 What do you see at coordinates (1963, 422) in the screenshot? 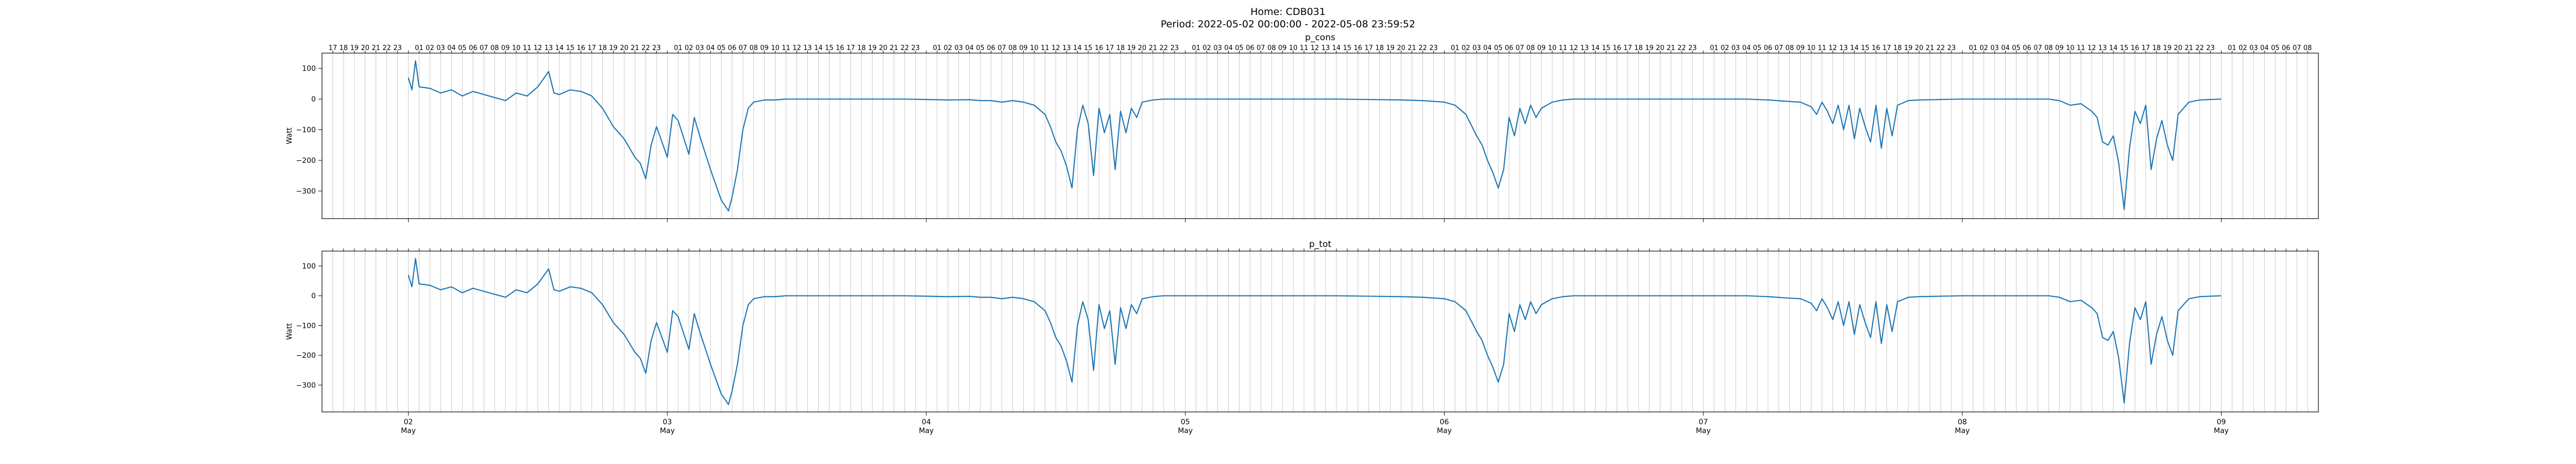
I see `x-tick-day: 08` at bounding box center [1963, 422].